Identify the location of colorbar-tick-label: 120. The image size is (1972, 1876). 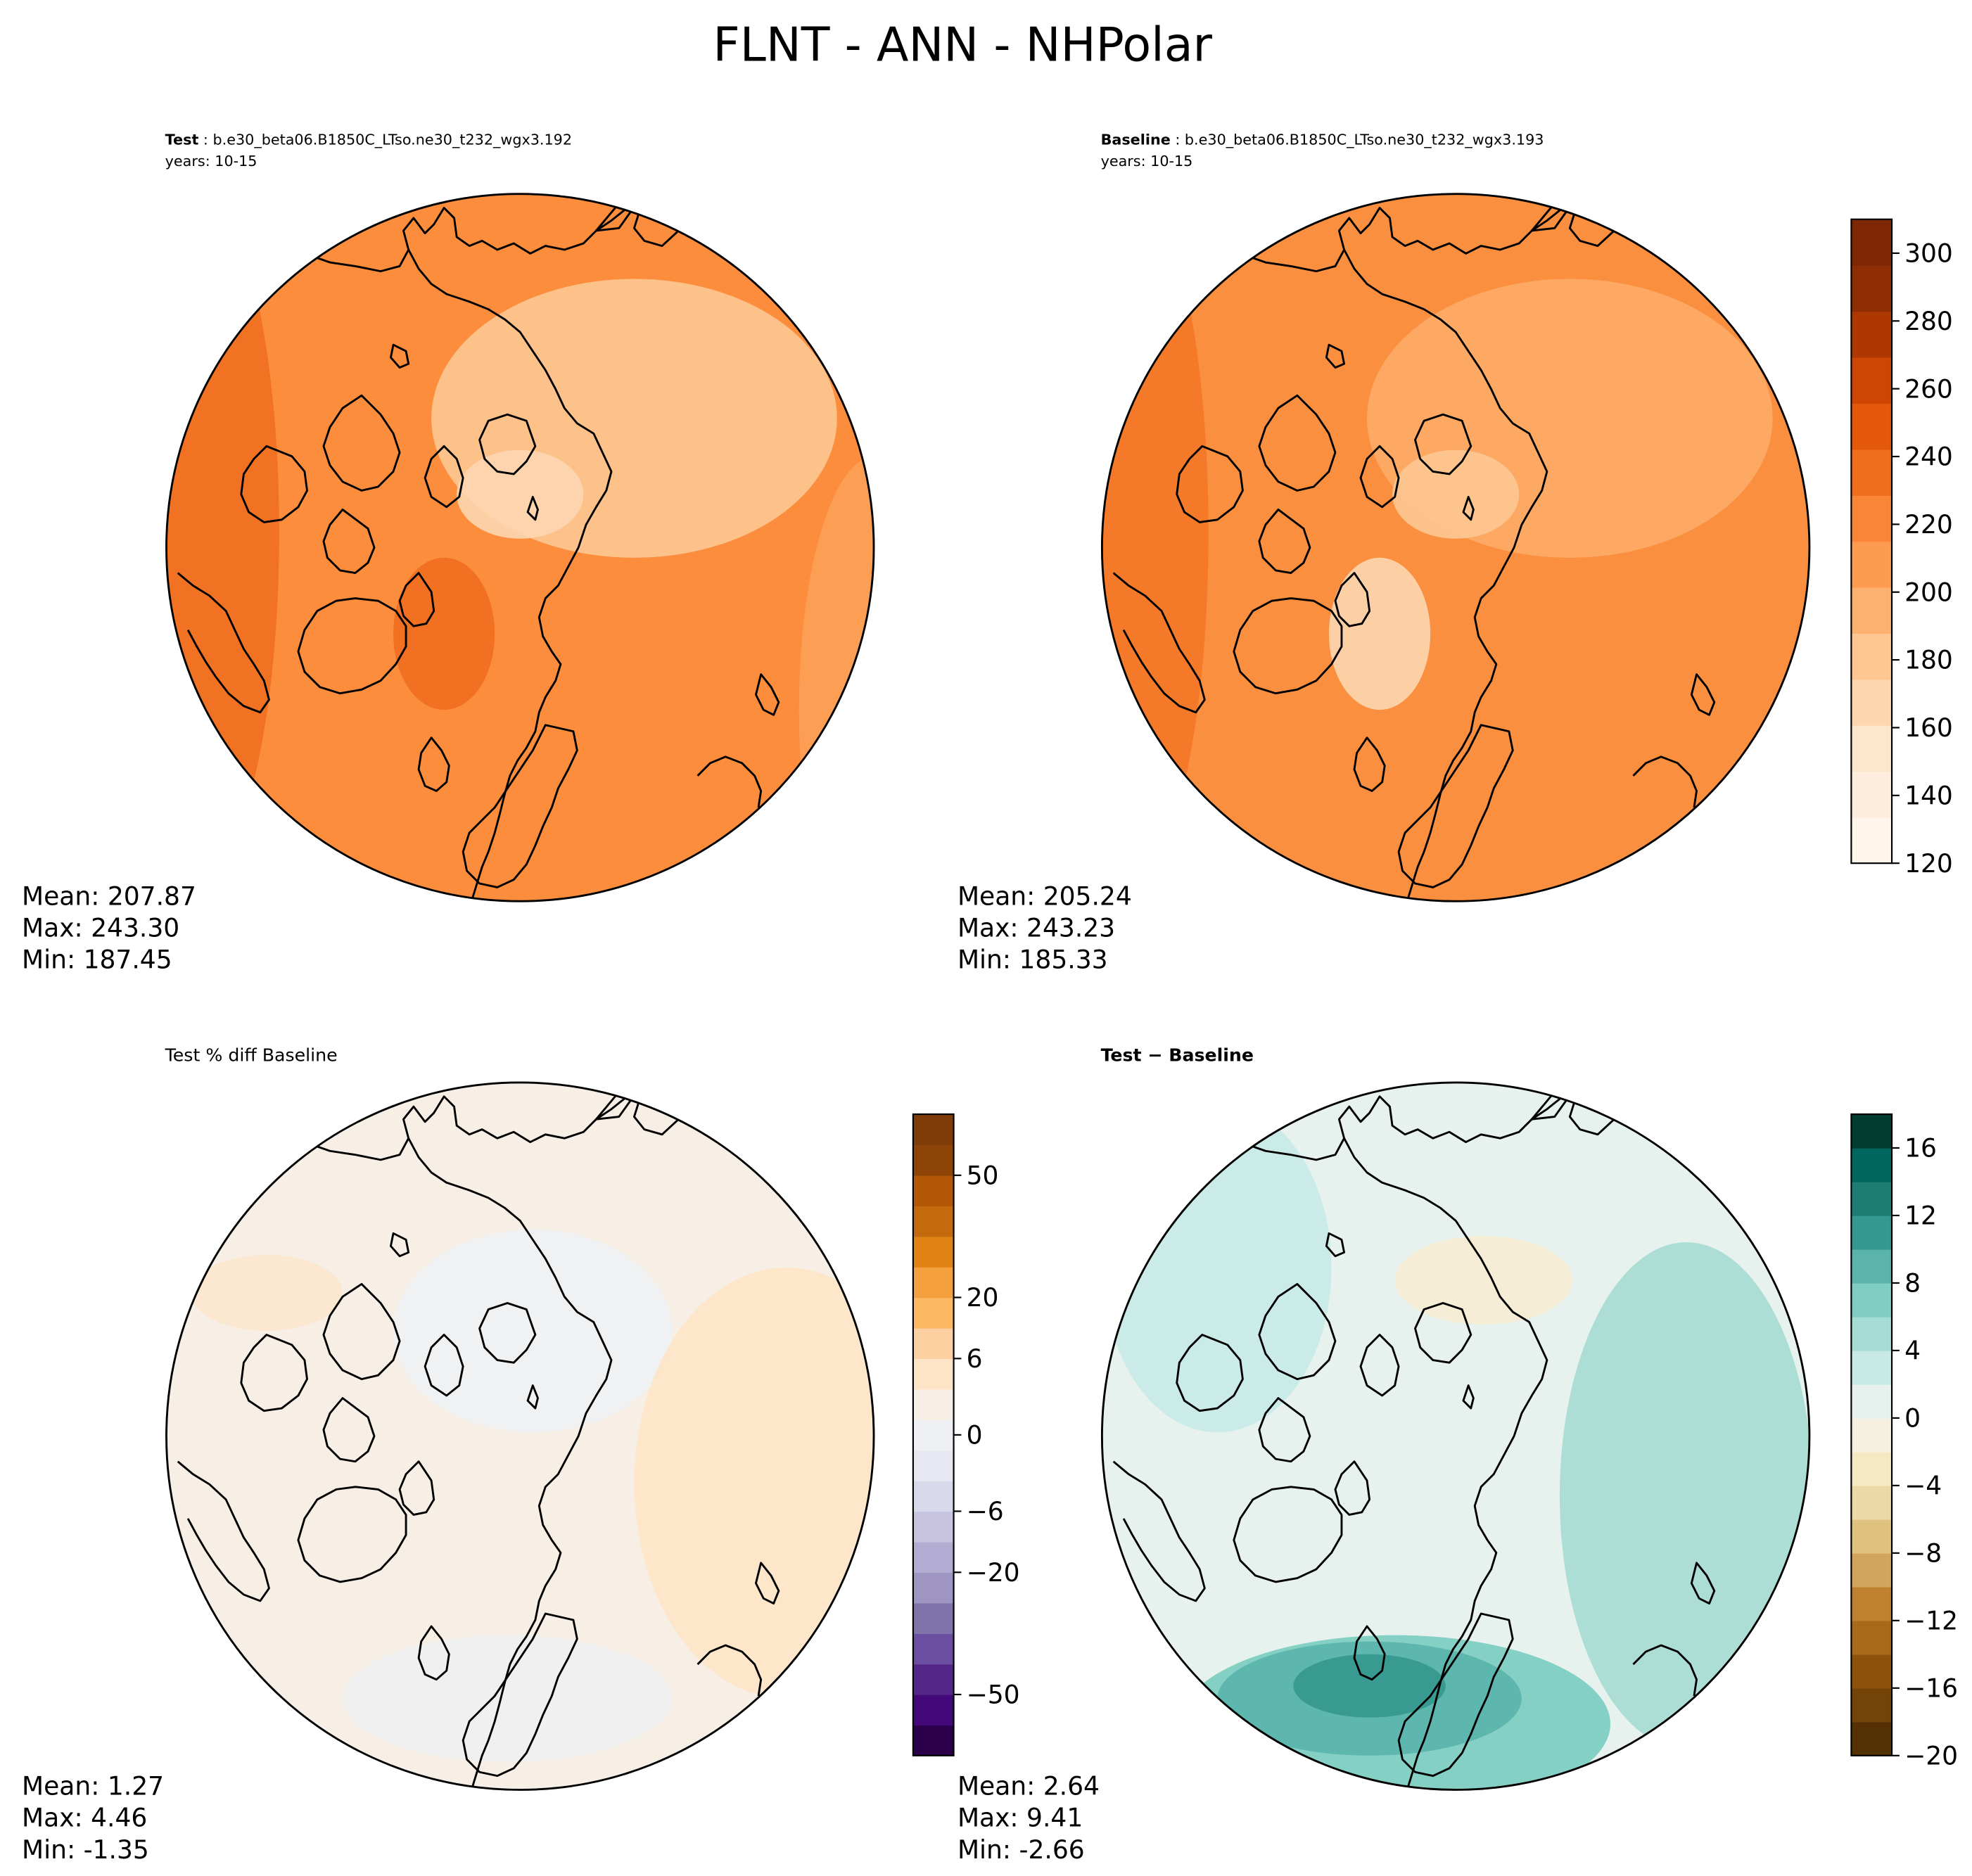
(1929, 864).